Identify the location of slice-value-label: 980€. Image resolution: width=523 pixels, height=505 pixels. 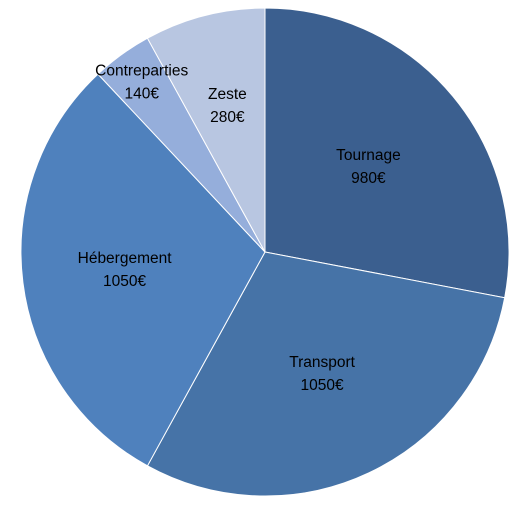
(368, 178).